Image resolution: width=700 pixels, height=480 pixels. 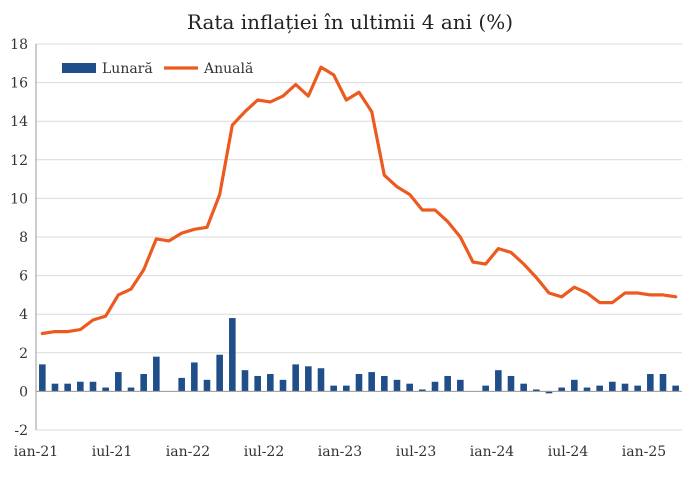 I want to click on x-tick-label: iul-22, so click(x=264, y=452).